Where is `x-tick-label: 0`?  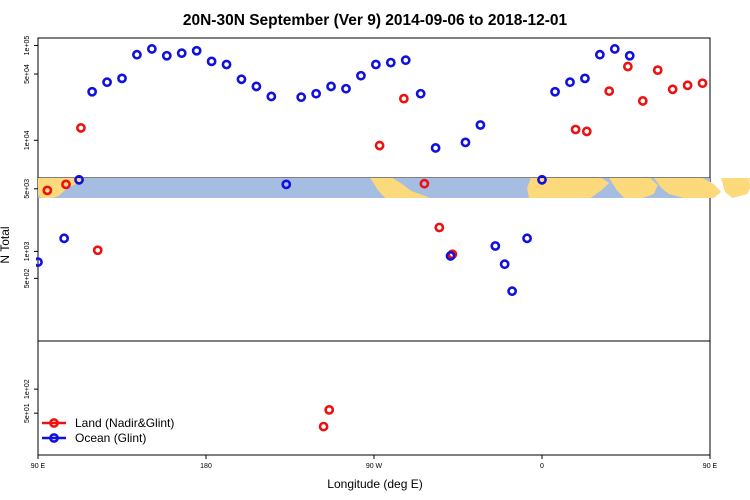
x-tick-label: 0 is located at coordinates (542, 466).